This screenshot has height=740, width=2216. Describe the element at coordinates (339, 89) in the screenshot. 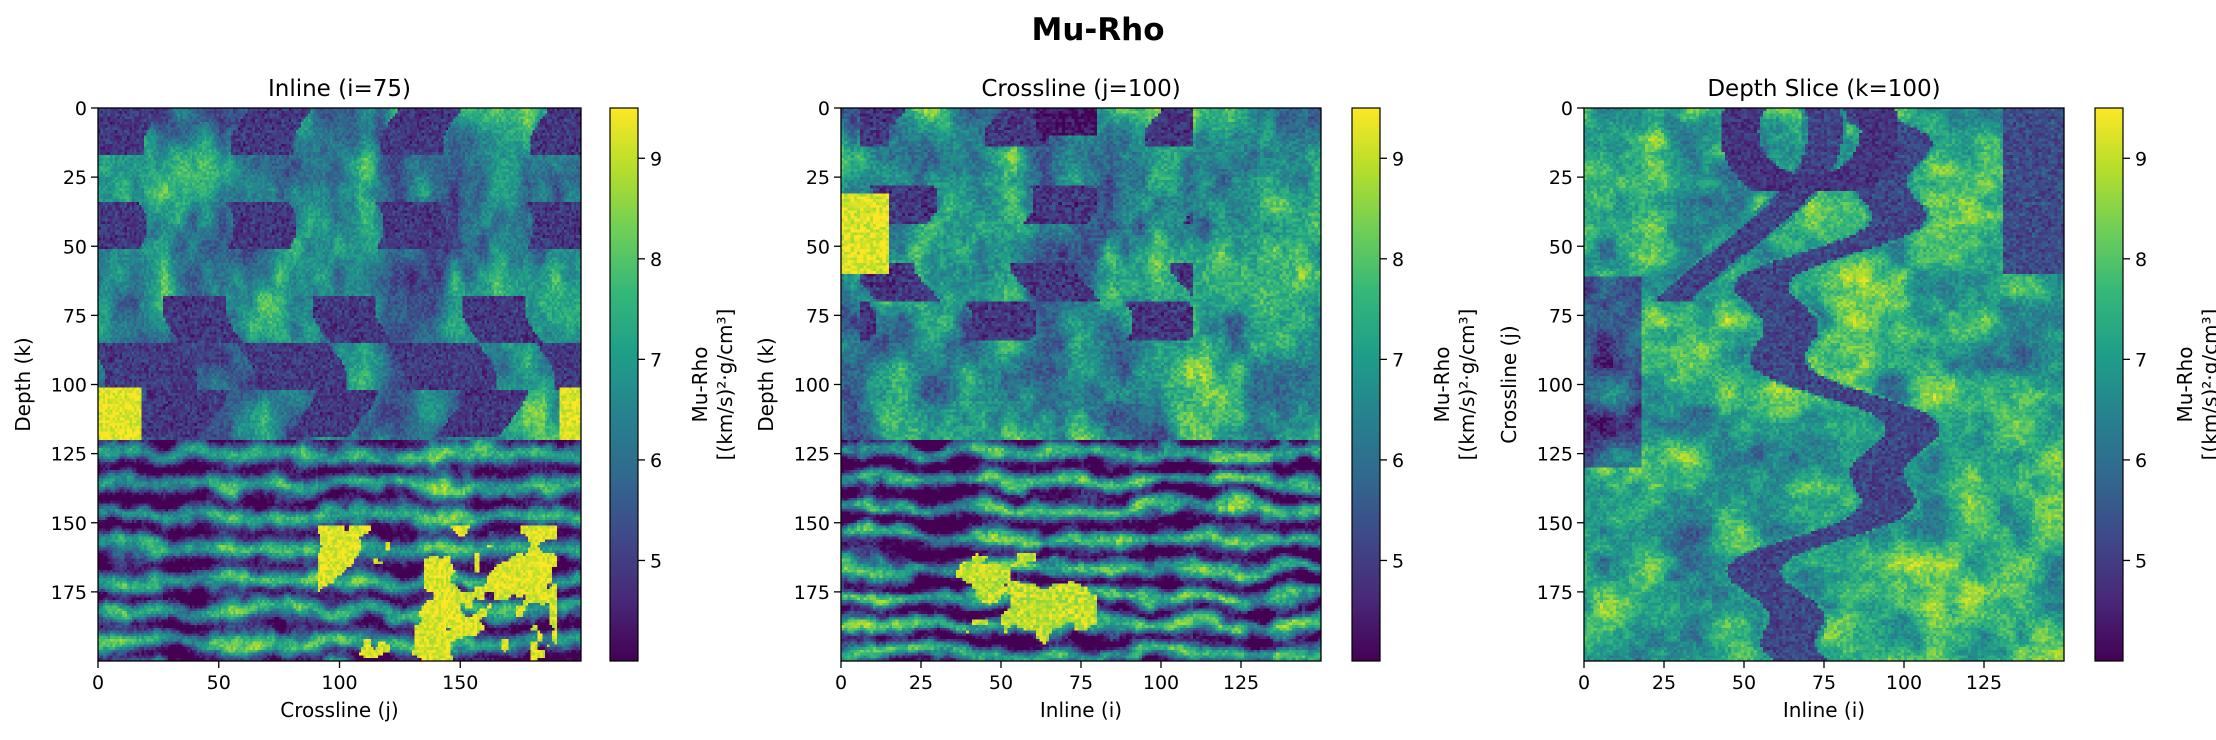

I see `inline-title: Inline (i=75)` at that location.